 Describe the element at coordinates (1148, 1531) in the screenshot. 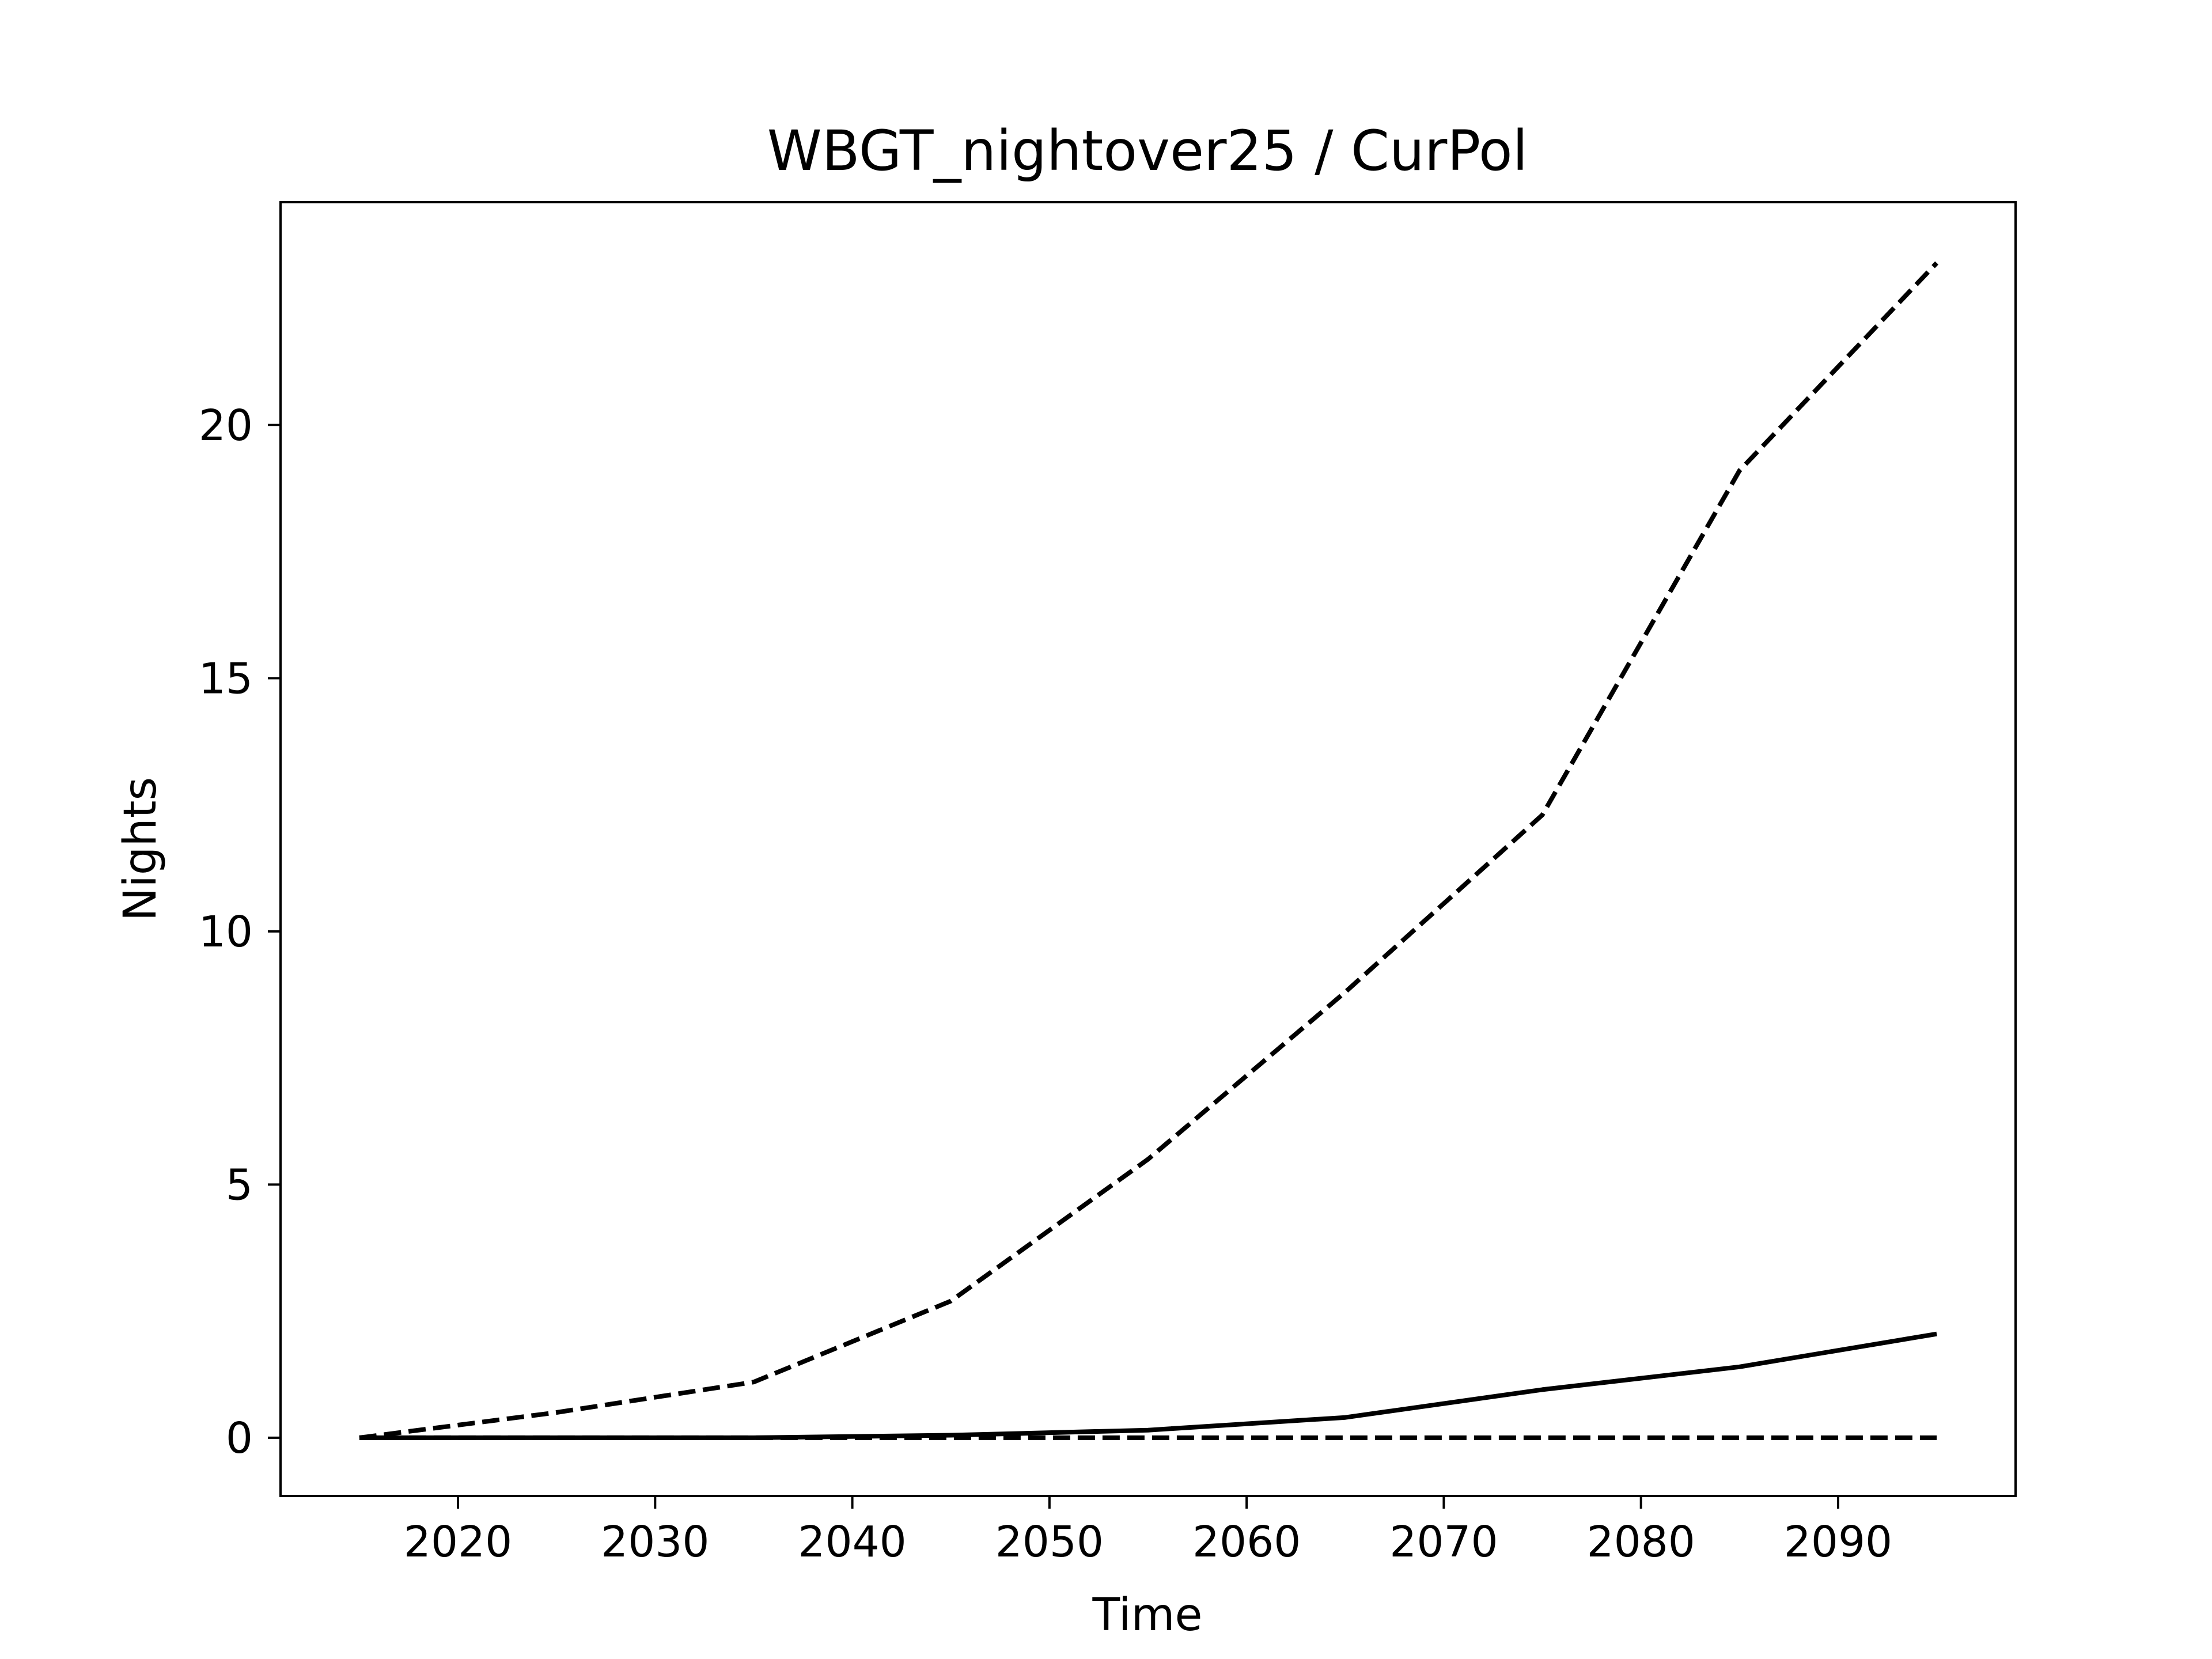

I see `x-axis-ticks: 2020 2030 2040 2050 2060 2070 2080 2090` at that location.